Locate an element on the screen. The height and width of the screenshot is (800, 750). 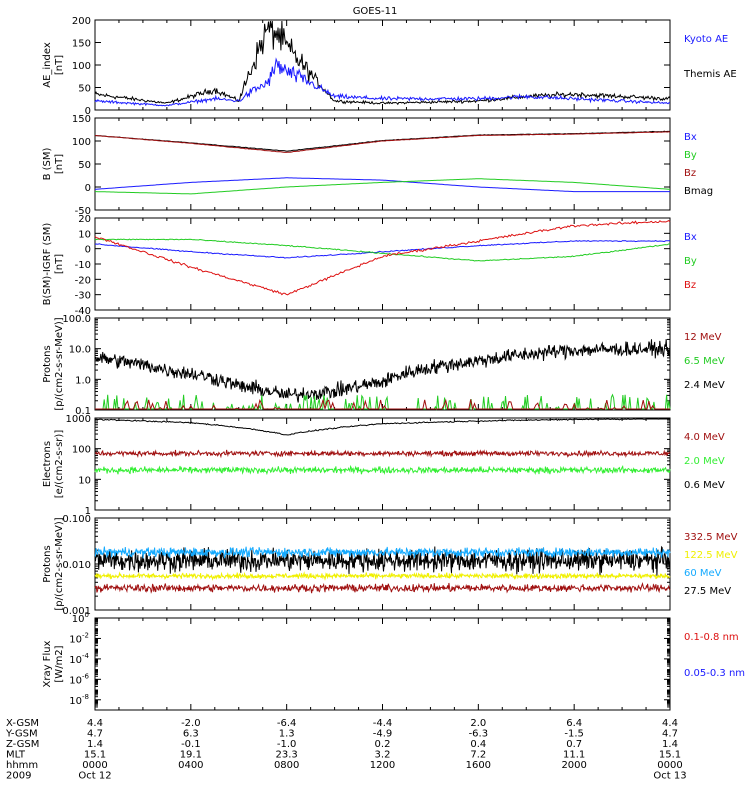
x-row-value: 19.1 is located at coordinates (191, 755).